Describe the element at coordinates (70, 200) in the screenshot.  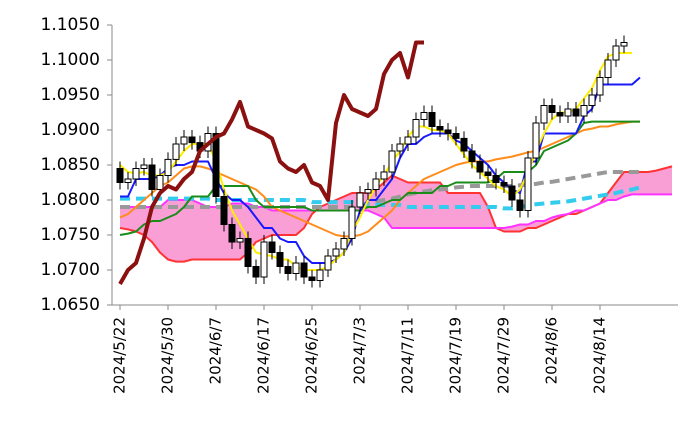
I see `y-tick-label: 1.0800` at that location.